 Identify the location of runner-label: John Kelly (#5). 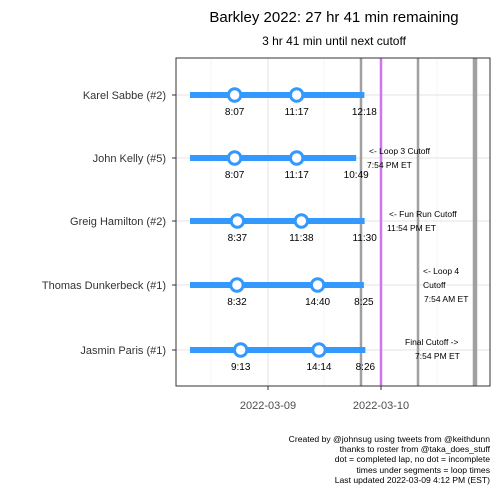
(129, 159).